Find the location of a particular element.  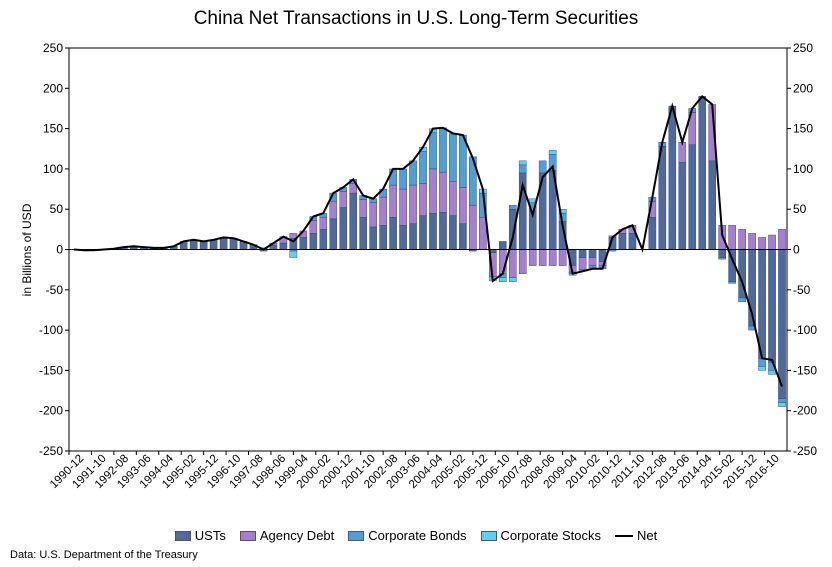

y-tick-label-right: -250 is located at coordinates (805, 451).